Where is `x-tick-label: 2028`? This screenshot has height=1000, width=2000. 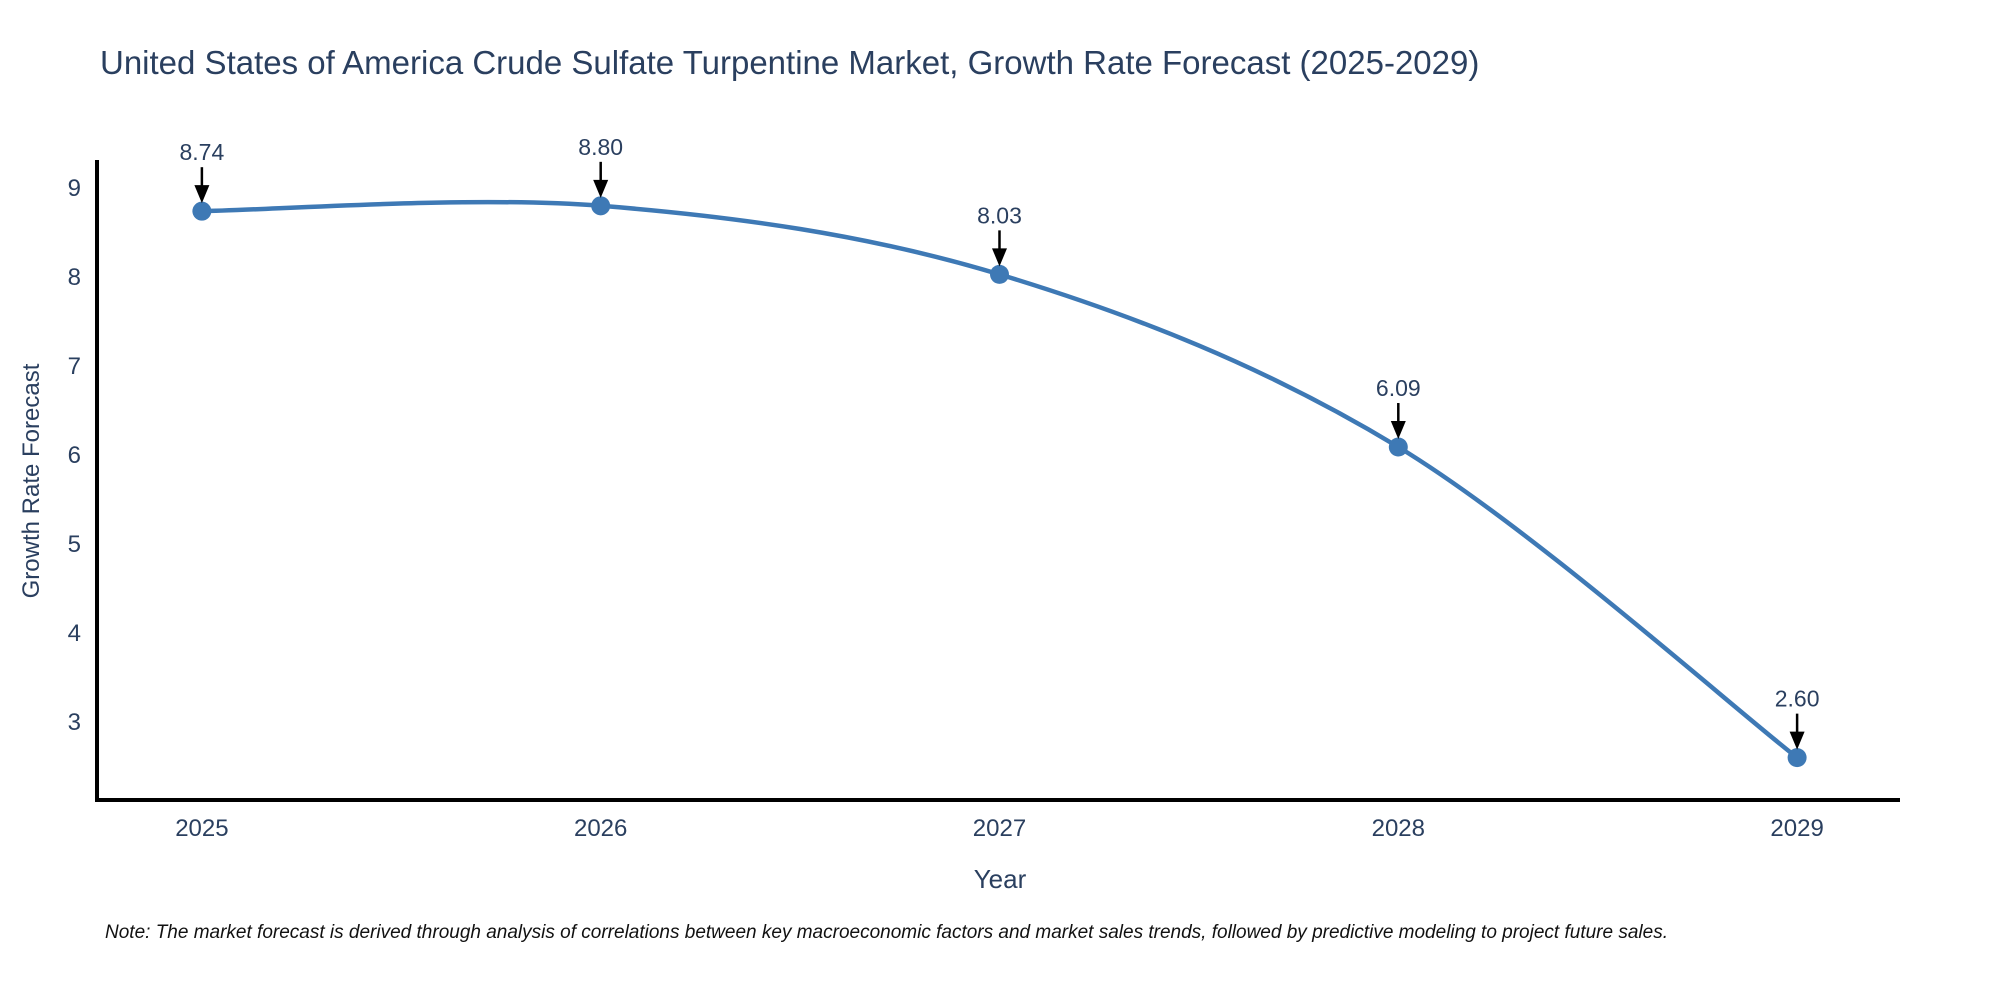 x-tick-label: 2028 is located at coordinates (1398, 828).